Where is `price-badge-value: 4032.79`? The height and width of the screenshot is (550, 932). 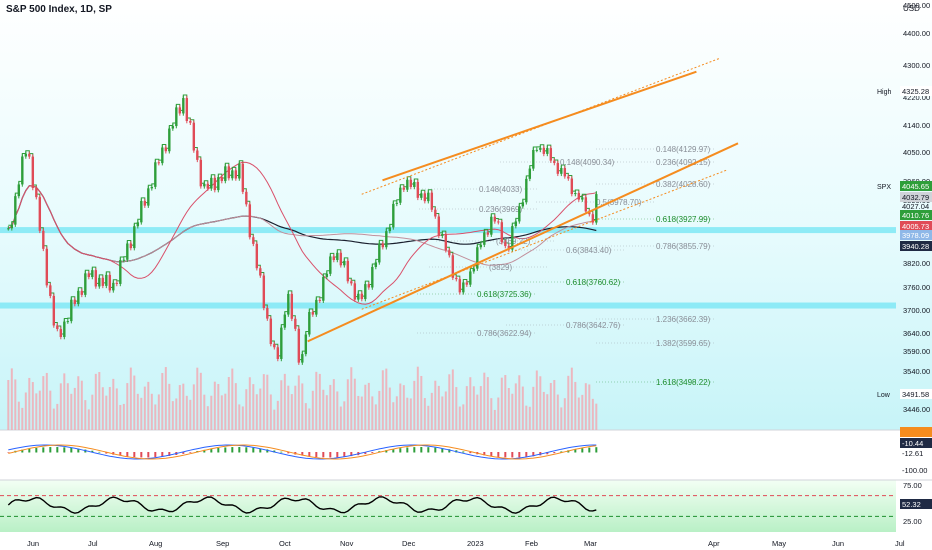
price-badge-value: 4032.79 is located at coordinates (915, 197).